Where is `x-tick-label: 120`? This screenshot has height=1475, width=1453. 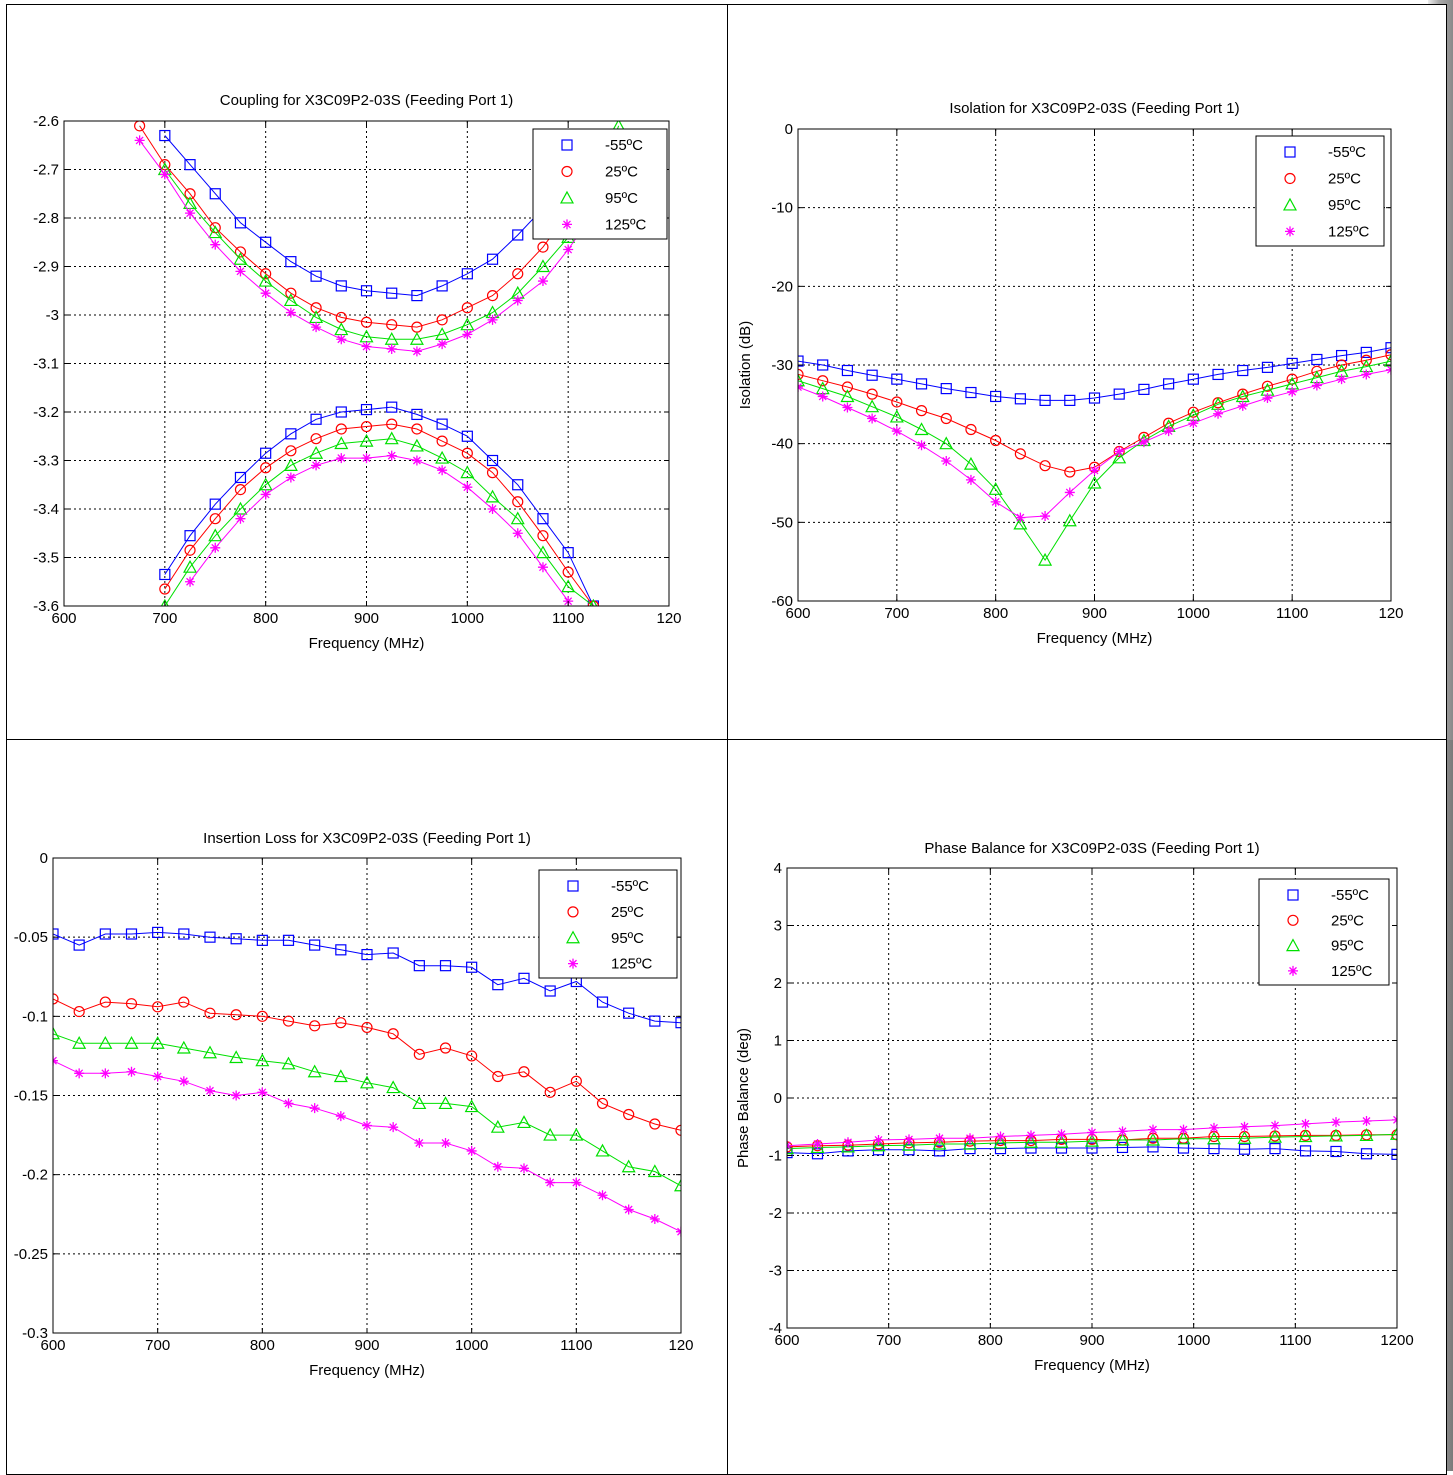
x-tick-label: 120 is located at coordinates (668, 618).